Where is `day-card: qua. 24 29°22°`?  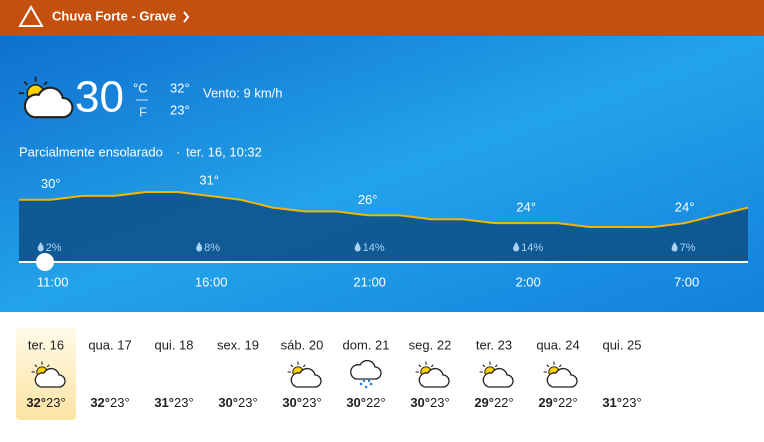 day-card: qua. 24 29°22° is located at coordinates (557, 373).